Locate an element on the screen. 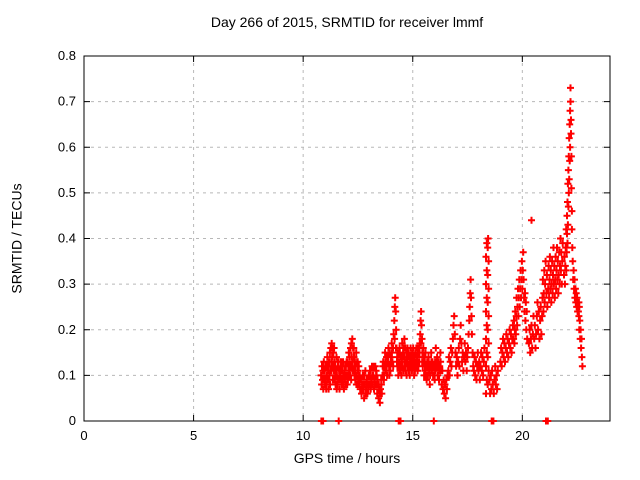 This screenshot has height=480, width=640. y-tick-label: 0.4 is located at coordinates (67, 238).